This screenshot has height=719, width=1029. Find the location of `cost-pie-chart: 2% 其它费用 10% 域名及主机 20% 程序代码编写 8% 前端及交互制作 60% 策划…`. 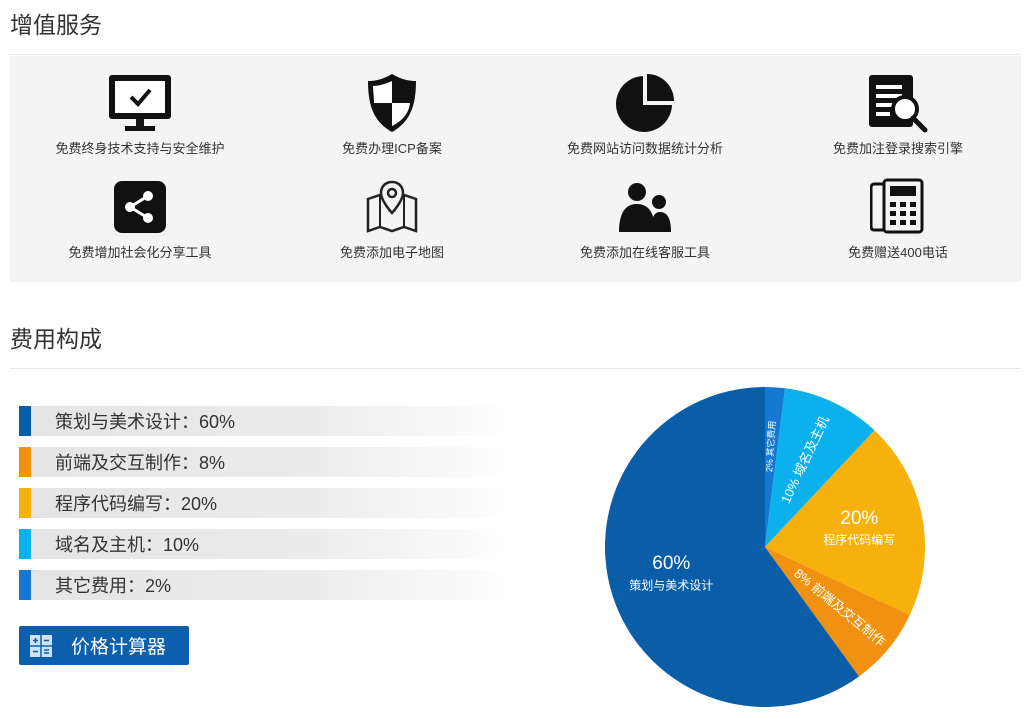

cost-pie-chart: 2% 其它费用 10% 域名及主机 20% 程序代码编写 8% 前端及交互制作 60% 策划… is located at coordinates (765, 547).